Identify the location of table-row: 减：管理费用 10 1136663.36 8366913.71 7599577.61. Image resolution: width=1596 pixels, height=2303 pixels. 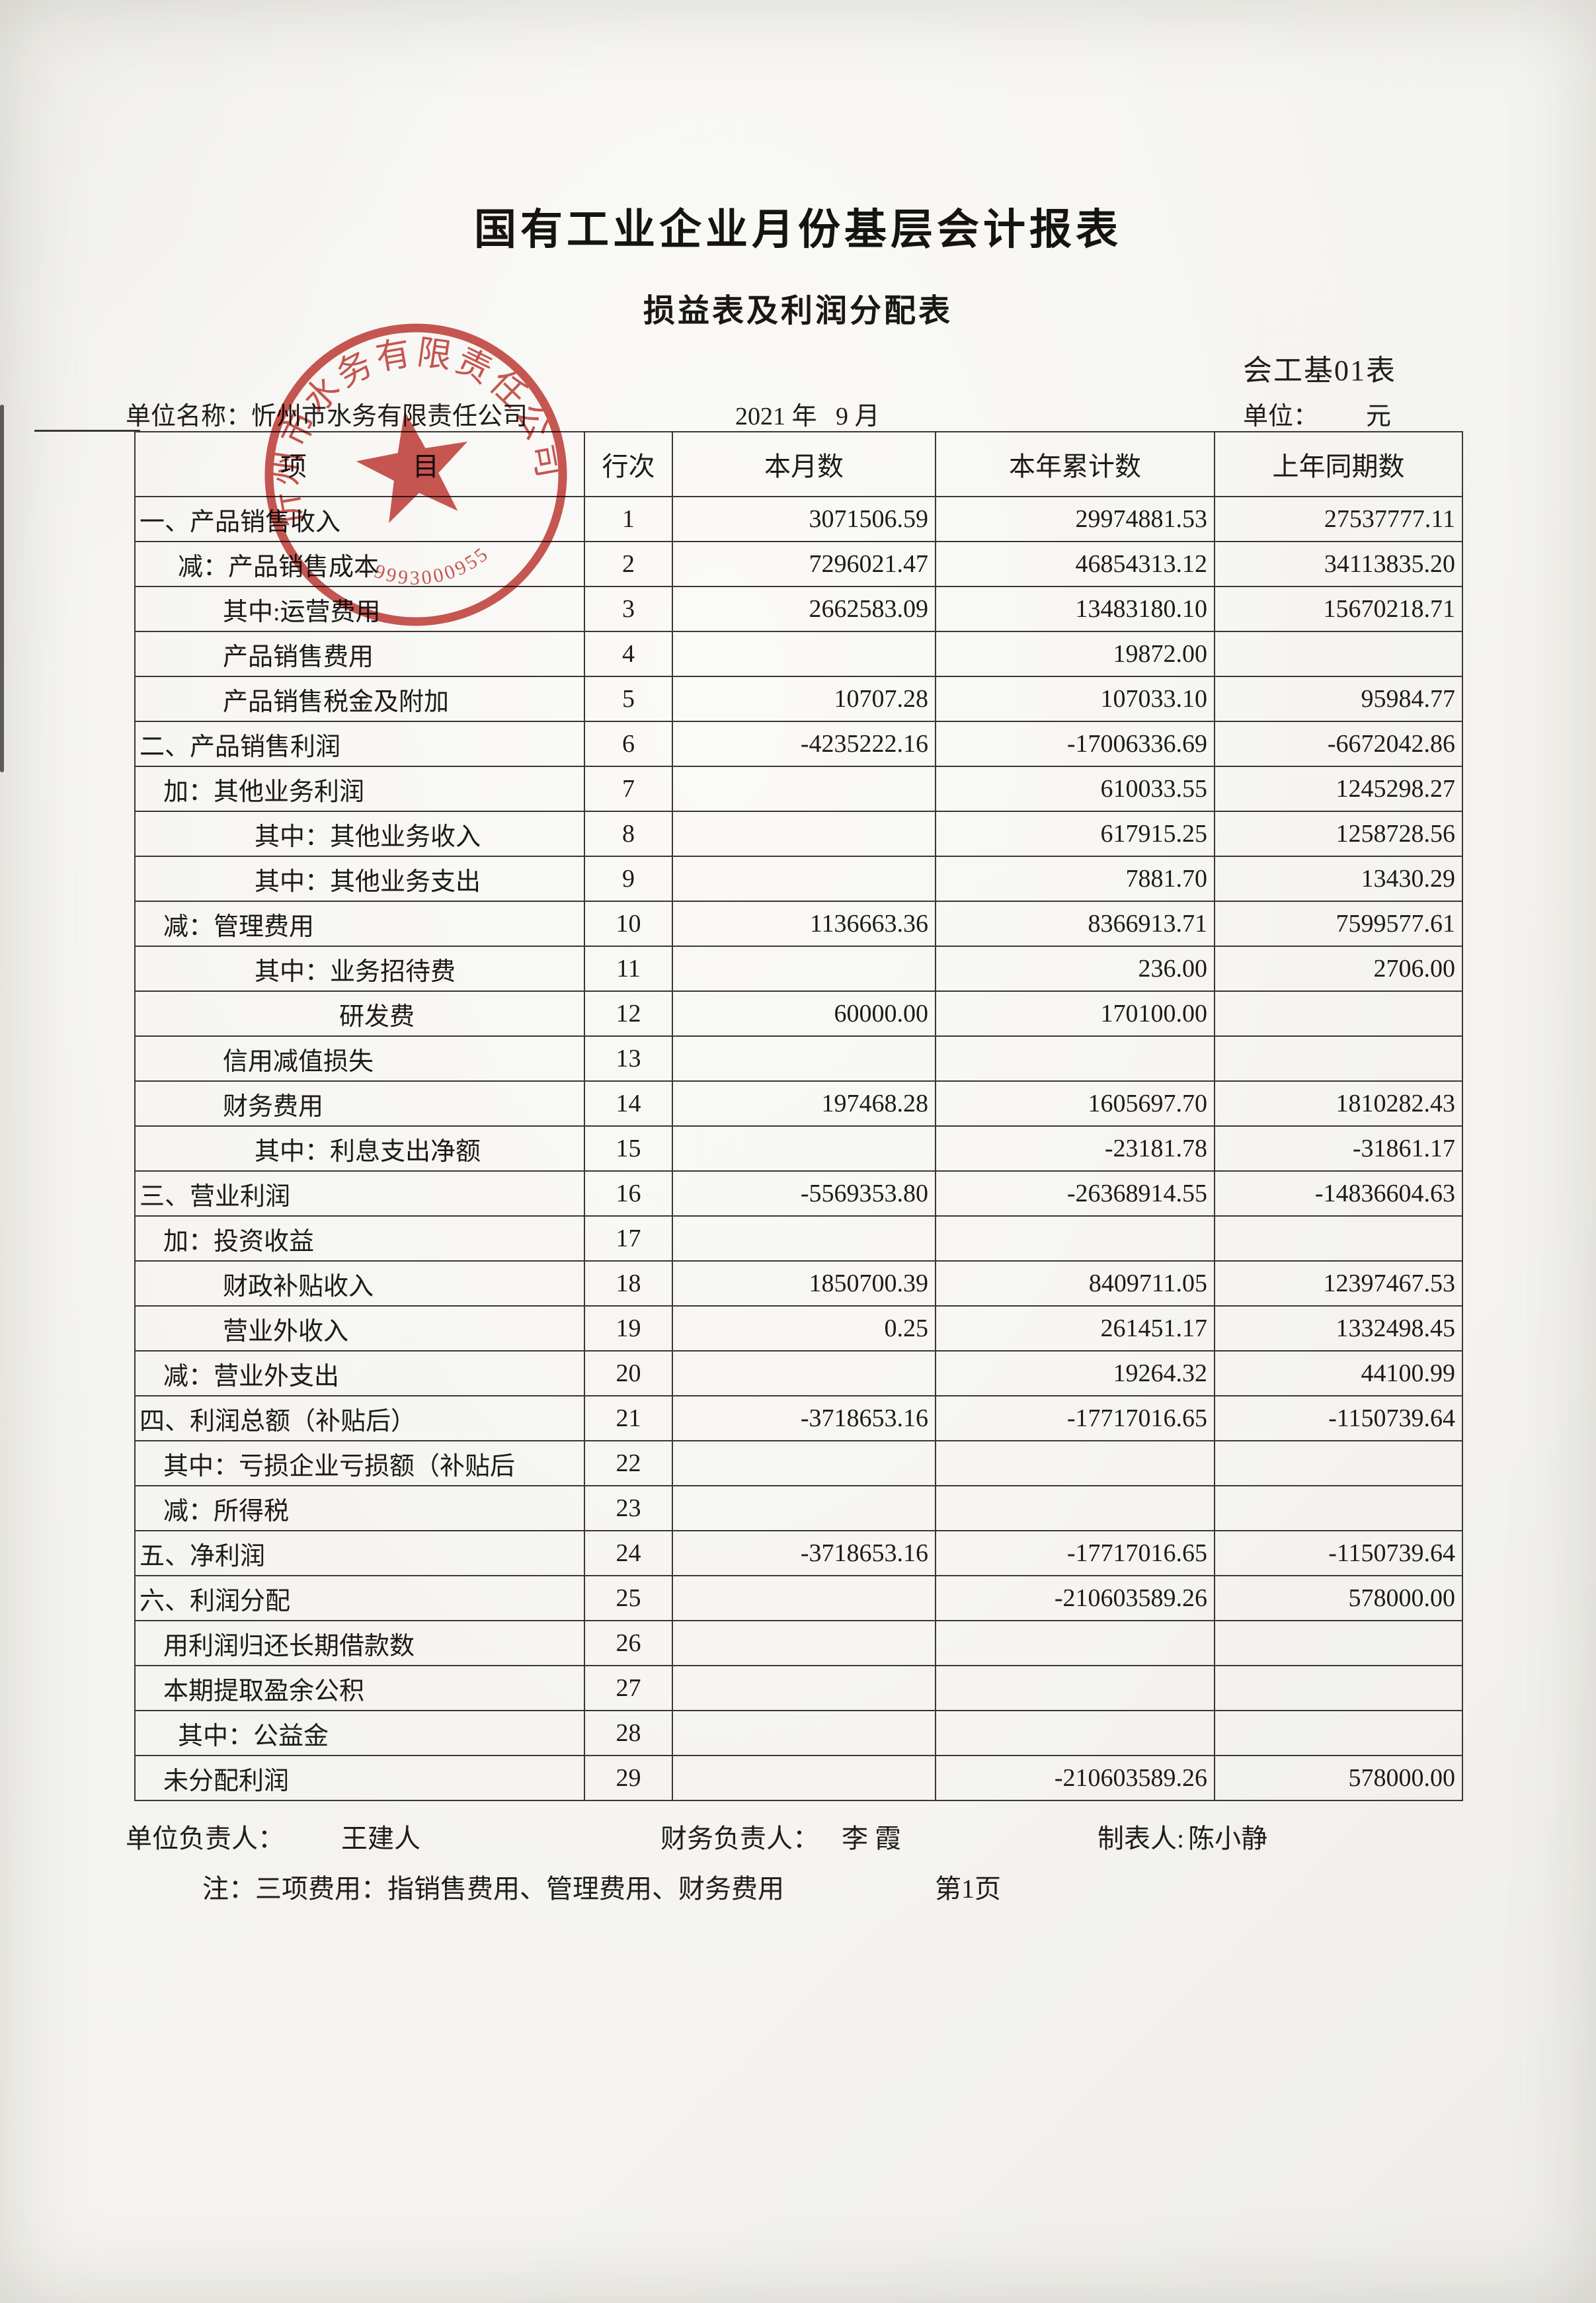
(798, 924).